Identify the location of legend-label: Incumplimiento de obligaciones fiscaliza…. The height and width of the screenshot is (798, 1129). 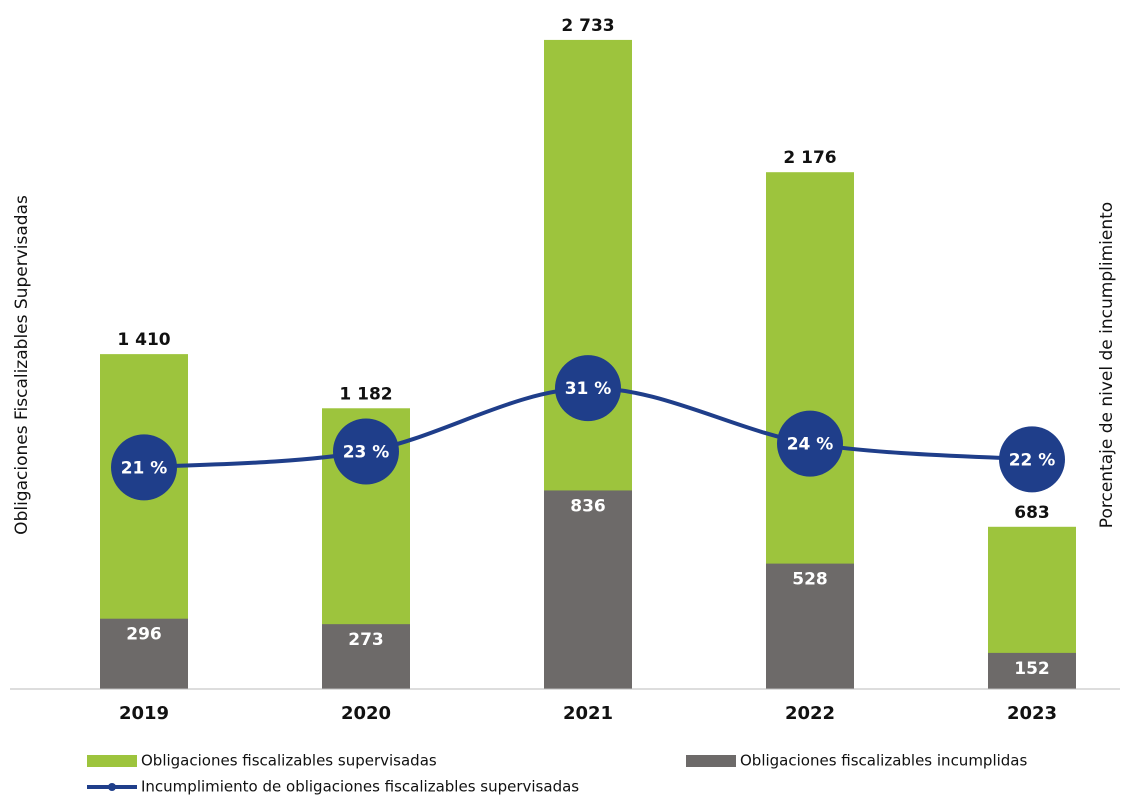
(360, 787).